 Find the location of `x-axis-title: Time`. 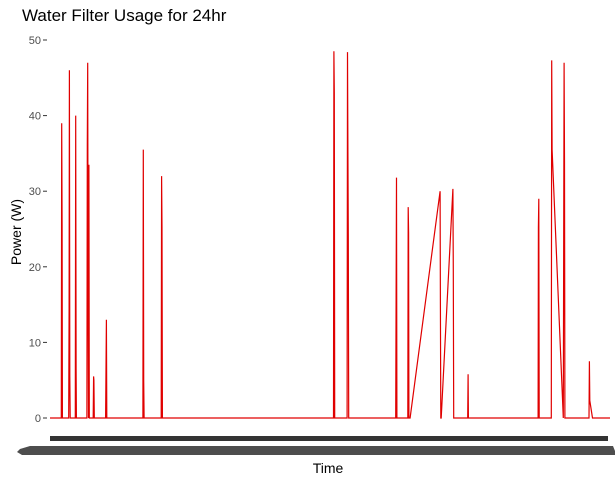

x-axis-title: Time is located at coordinates (328, 468).